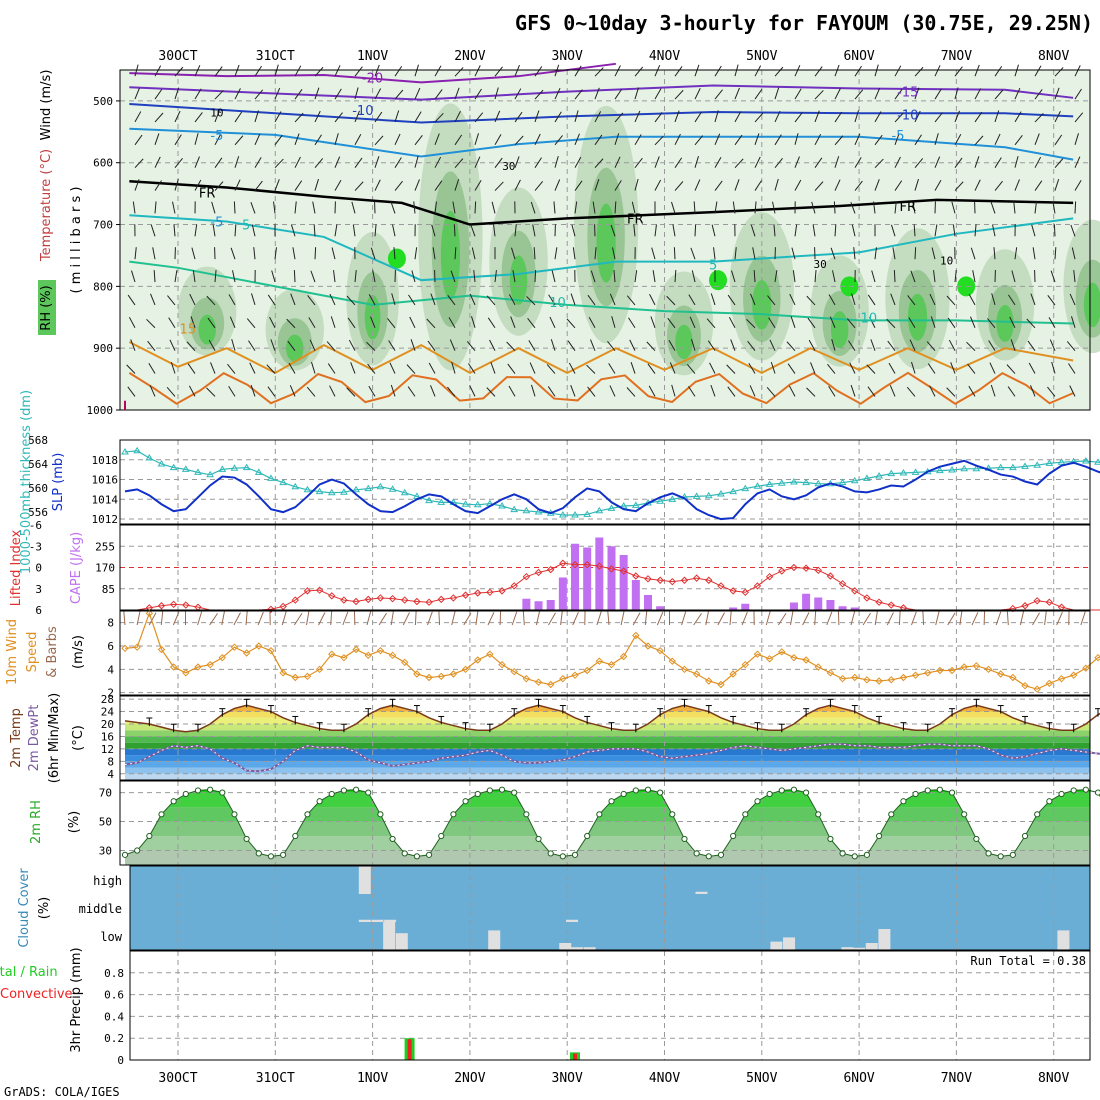  I want to click on isotherm-label: FR, so click(635, 219).